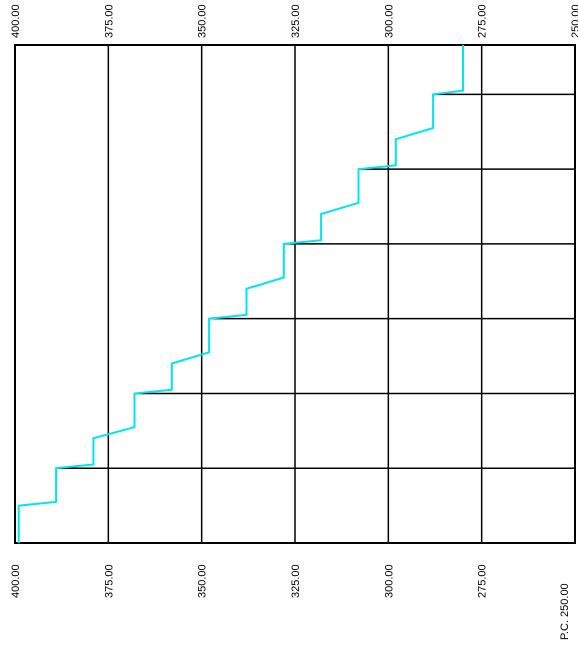 This screenshot has height=645, width=578. I want to click on top-tick-label: 325.00, so click(296, 21).